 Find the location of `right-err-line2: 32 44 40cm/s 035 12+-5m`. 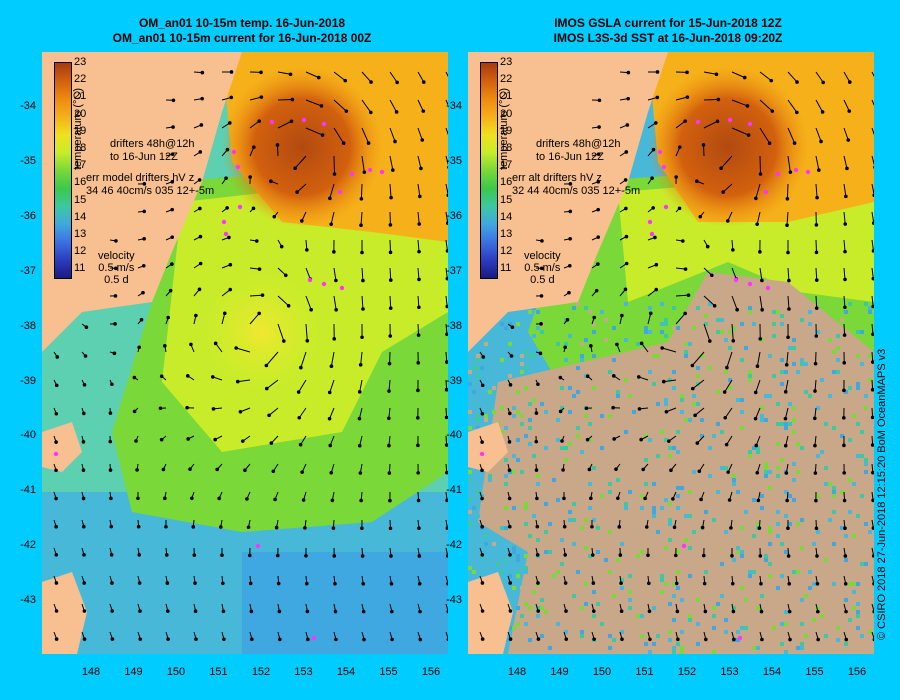

right-err-line2: 32 44 40cm/s 035 12+-5m is located at coordinates (576, 191).